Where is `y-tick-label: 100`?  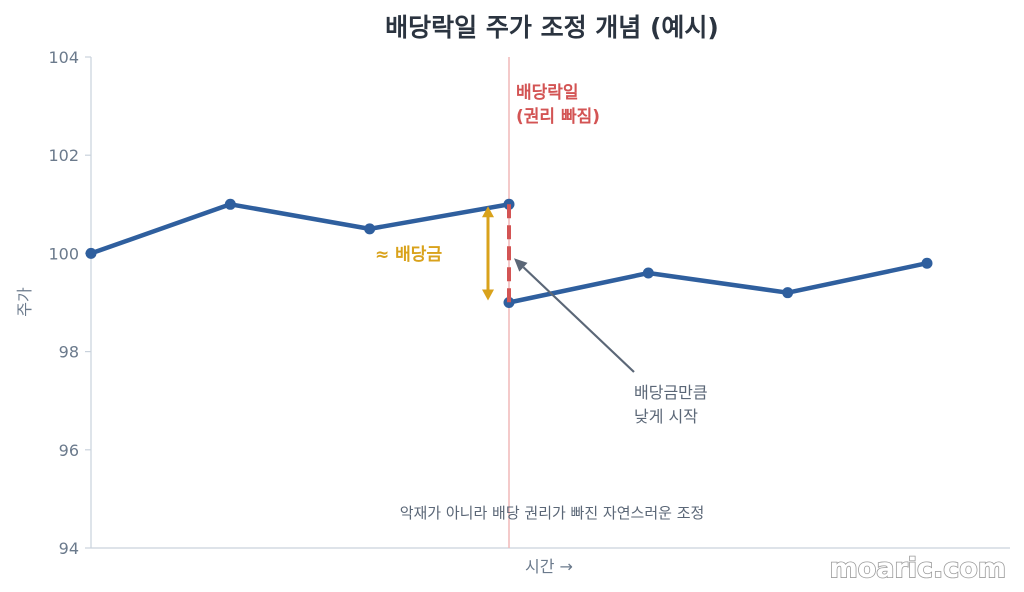 y-tick-label: 100 is located at coordinates (63, 253).